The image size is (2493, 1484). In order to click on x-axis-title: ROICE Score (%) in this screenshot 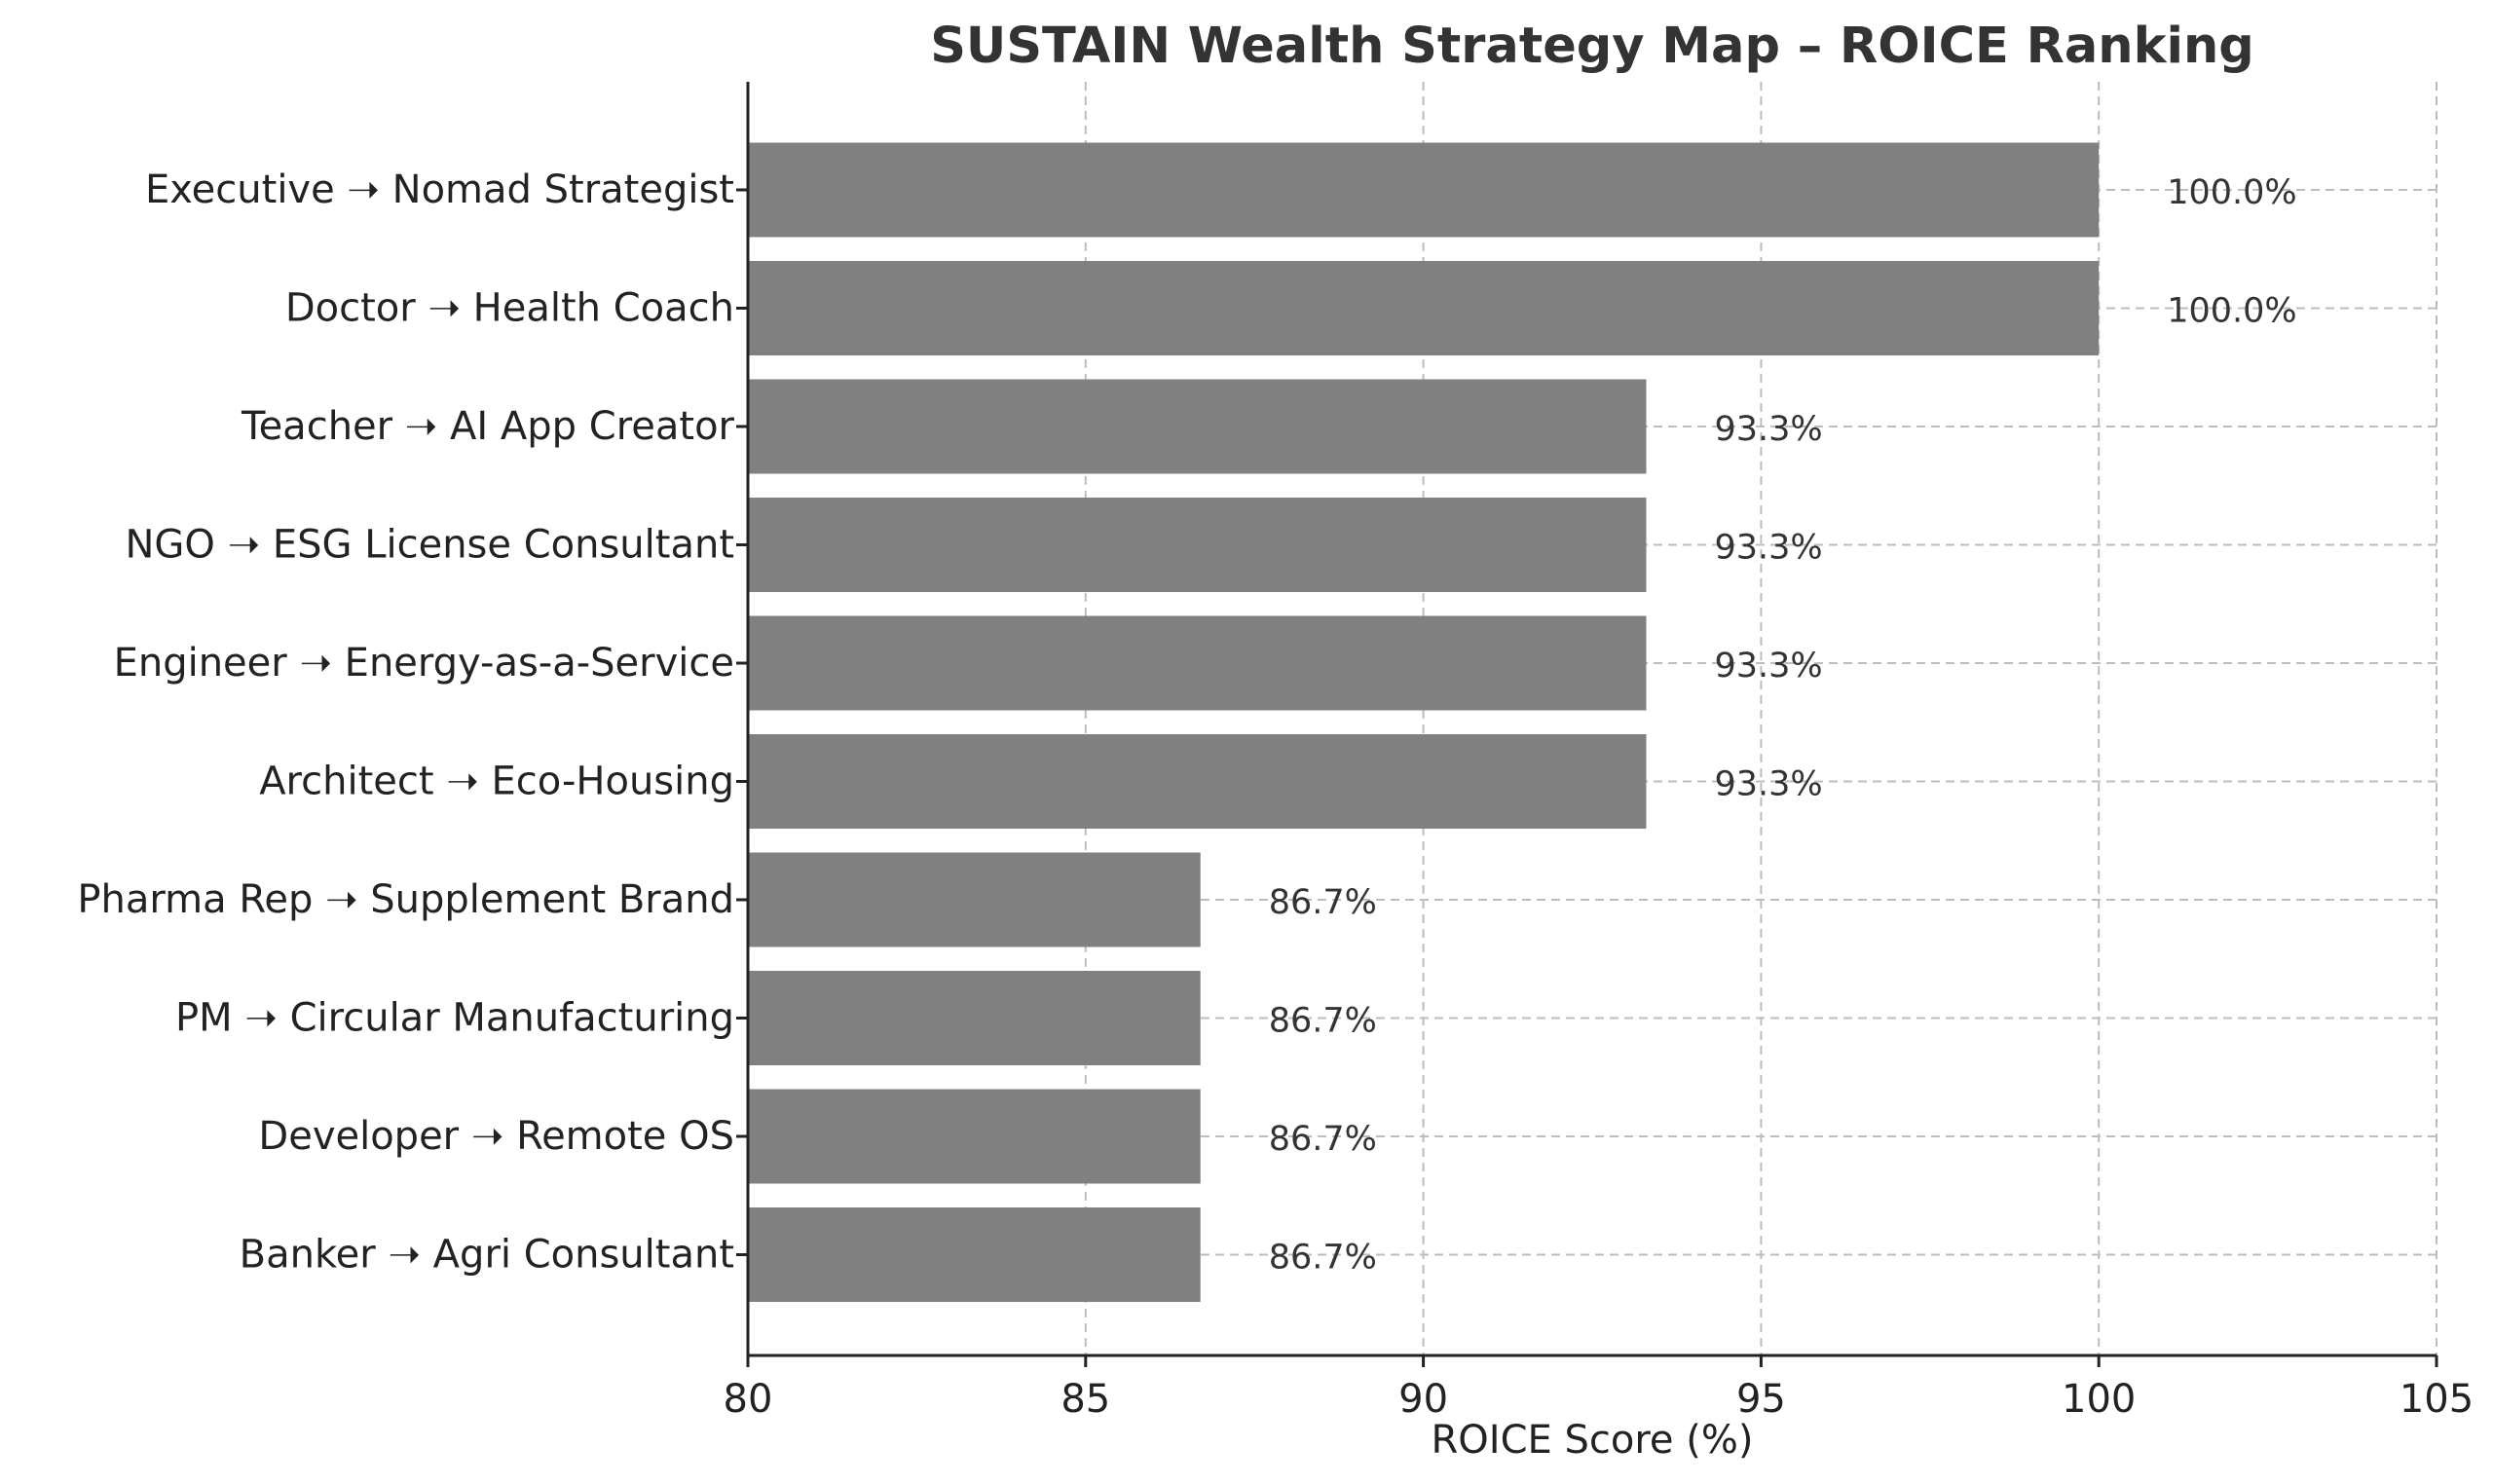, I will do `click(1593, 1440)`.